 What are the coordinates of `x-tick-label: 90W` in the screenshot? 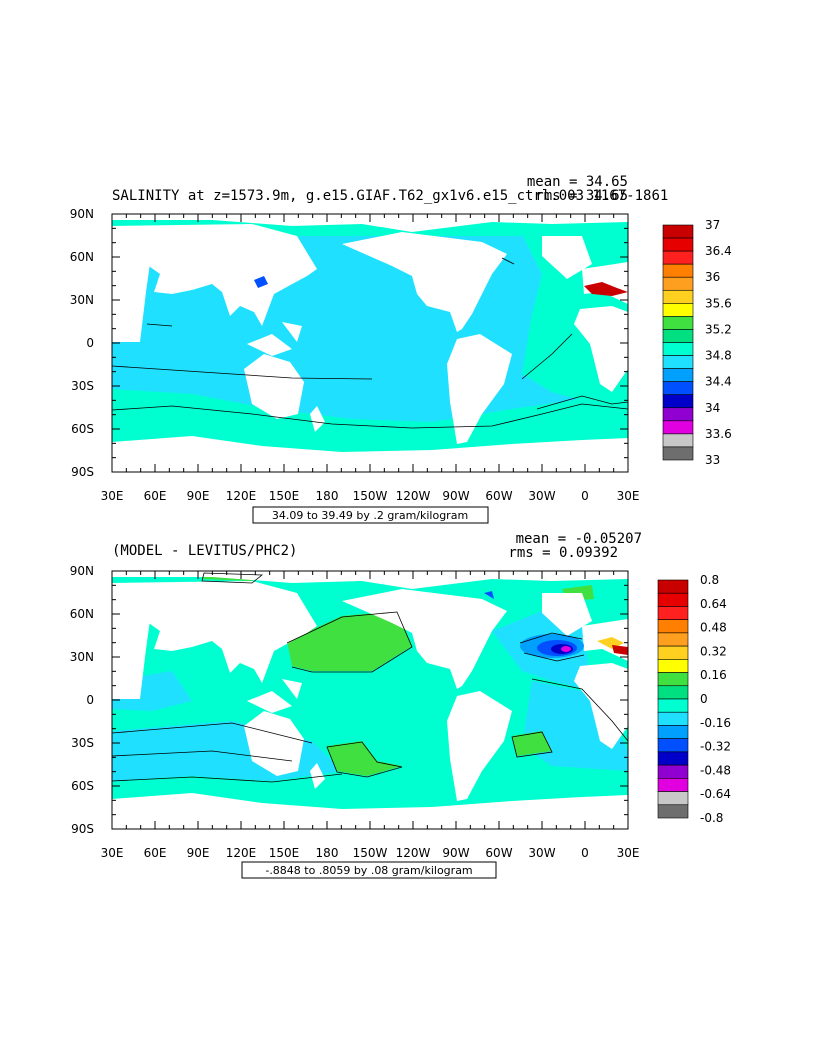 It's located at (455, 496).